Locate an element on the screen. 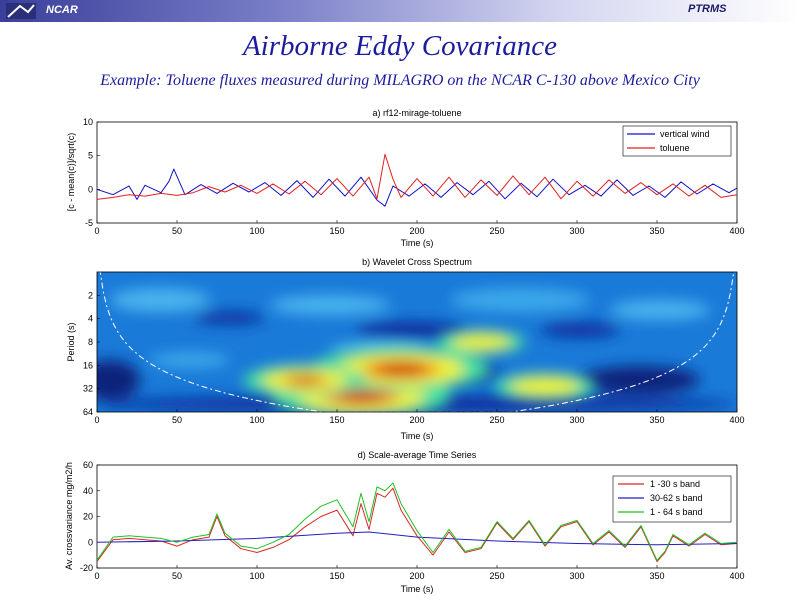  panel-a-xtick-label: 100 is located at coordinates (256, 231).